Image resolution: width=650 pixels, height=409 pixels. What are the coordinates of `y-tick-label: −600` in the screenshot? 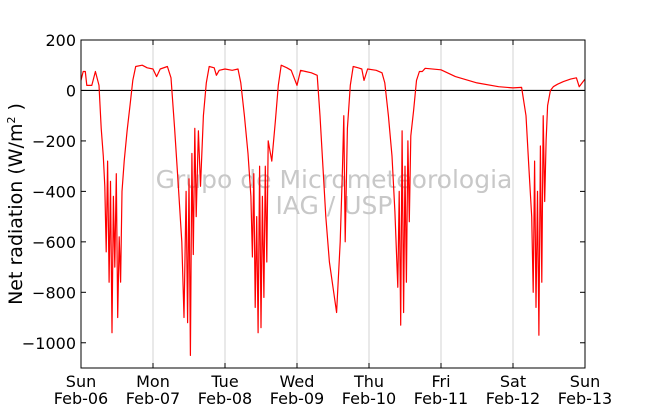 It's located at (54, 242).